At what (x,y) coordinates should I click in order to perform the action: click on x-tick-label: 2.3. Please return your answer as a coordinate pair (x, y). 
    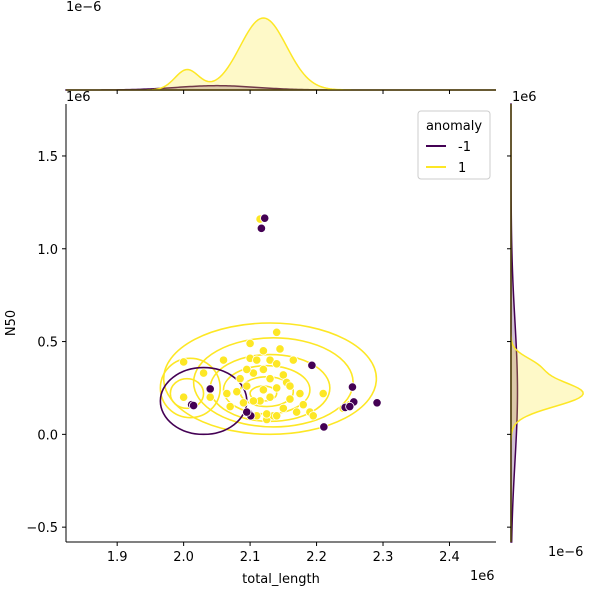
    Looking at the image, I should click on (383, 557).